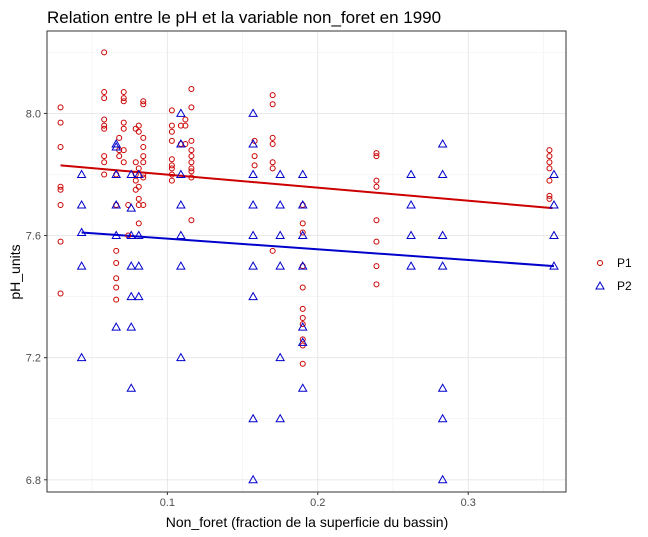  Describe the element at coordinates (613, 274) in the screenshot. I see `legend: P1 P2` at that location.